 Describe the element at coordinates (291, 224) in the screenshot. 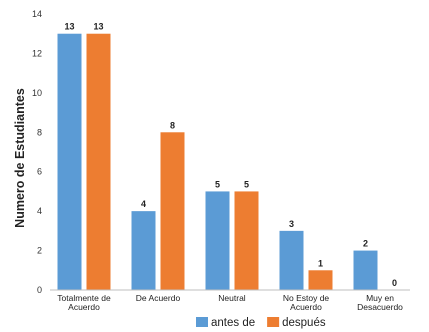

I see `data-label: 3` at that location.